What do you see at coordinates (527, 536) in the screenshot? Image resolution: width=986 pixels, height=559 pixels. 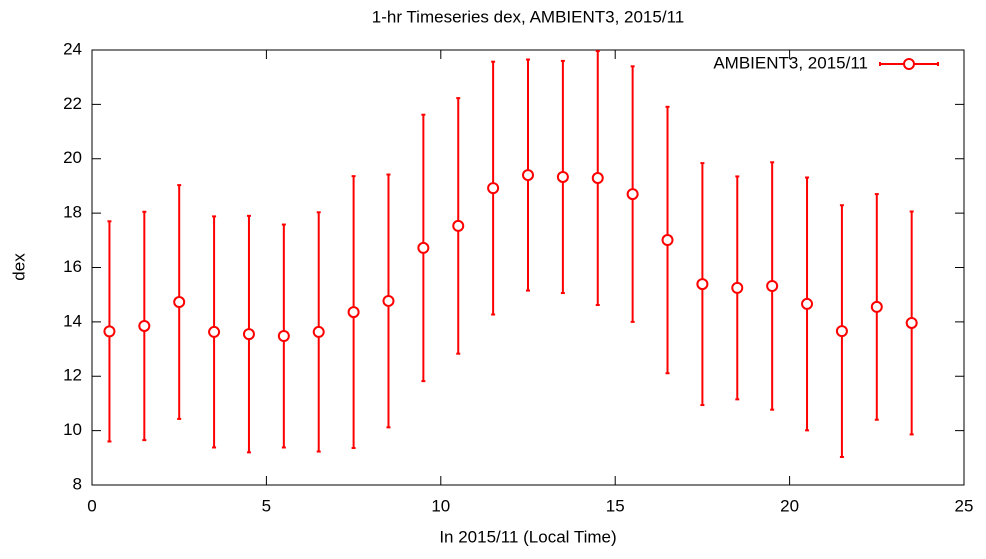 I see `x-axis-label: In 2015/11 (Local Time)` at bounding box center [527, 536].